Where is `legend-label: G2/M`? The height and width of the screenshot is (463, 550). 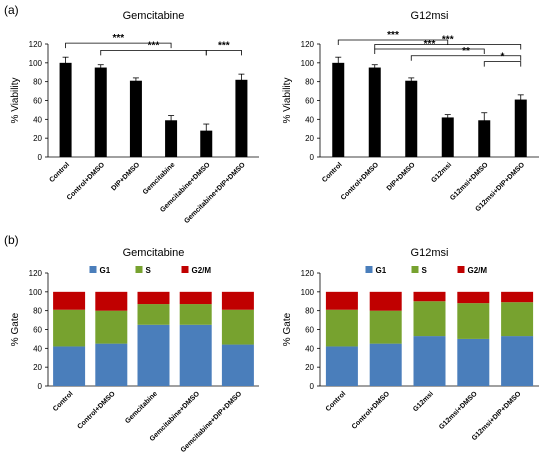 legend-label: G2/M is located at coordinates (202, 270).